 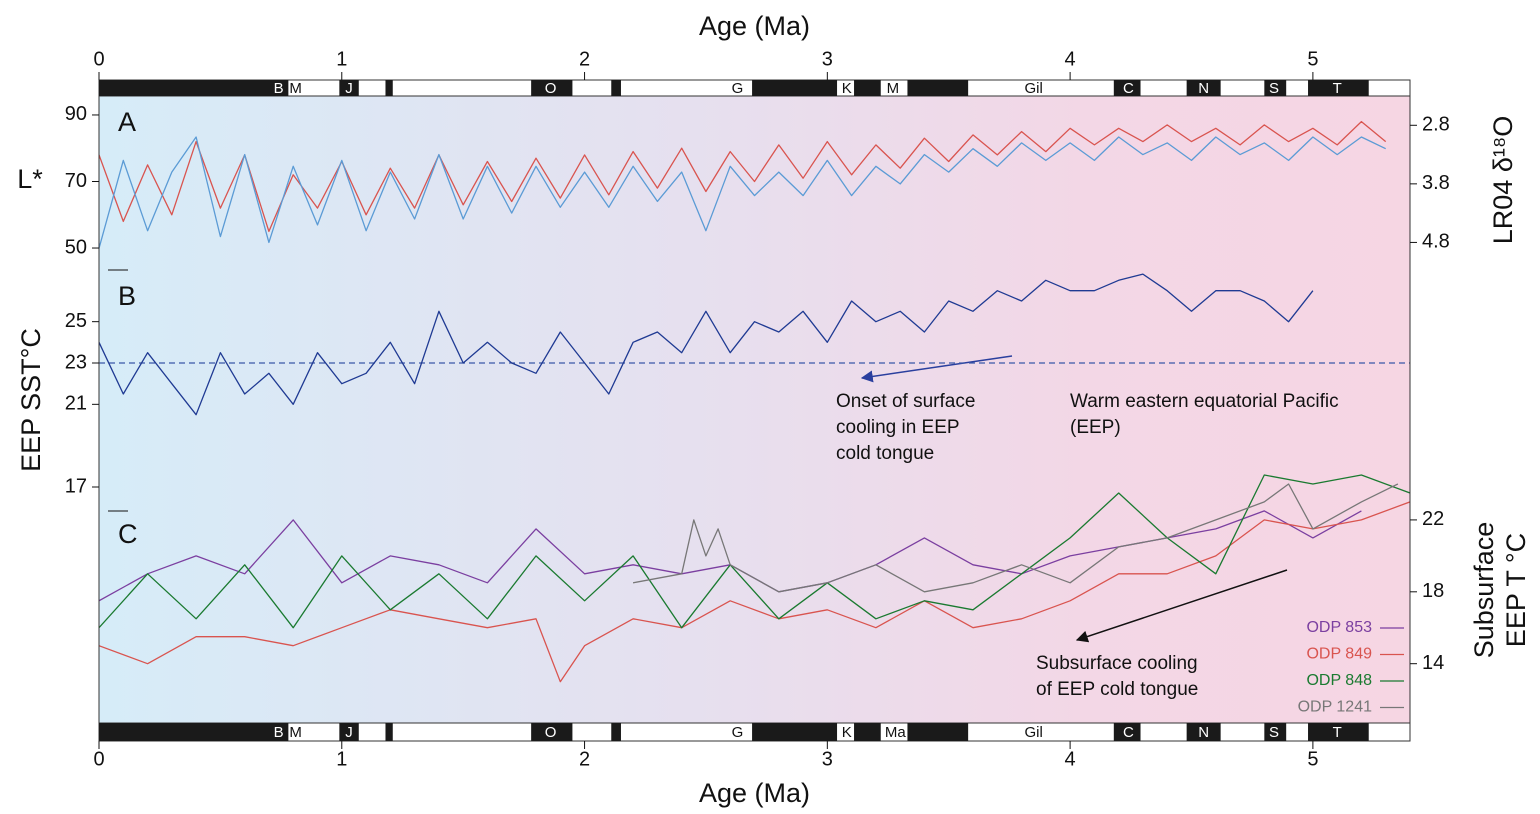 What do you see at coordinates (1339, 627) in the screenshot?
I see `legend-label: ODP 853` at bounding box center [1339, 627].